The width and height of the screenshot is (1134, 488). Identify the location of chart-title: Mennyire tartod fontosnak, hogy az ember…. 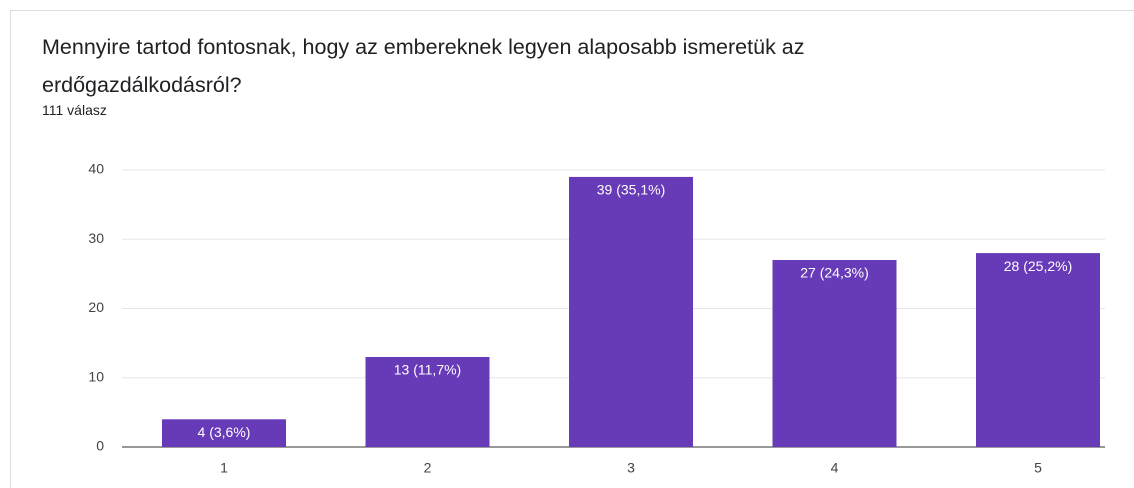
(423, 66).